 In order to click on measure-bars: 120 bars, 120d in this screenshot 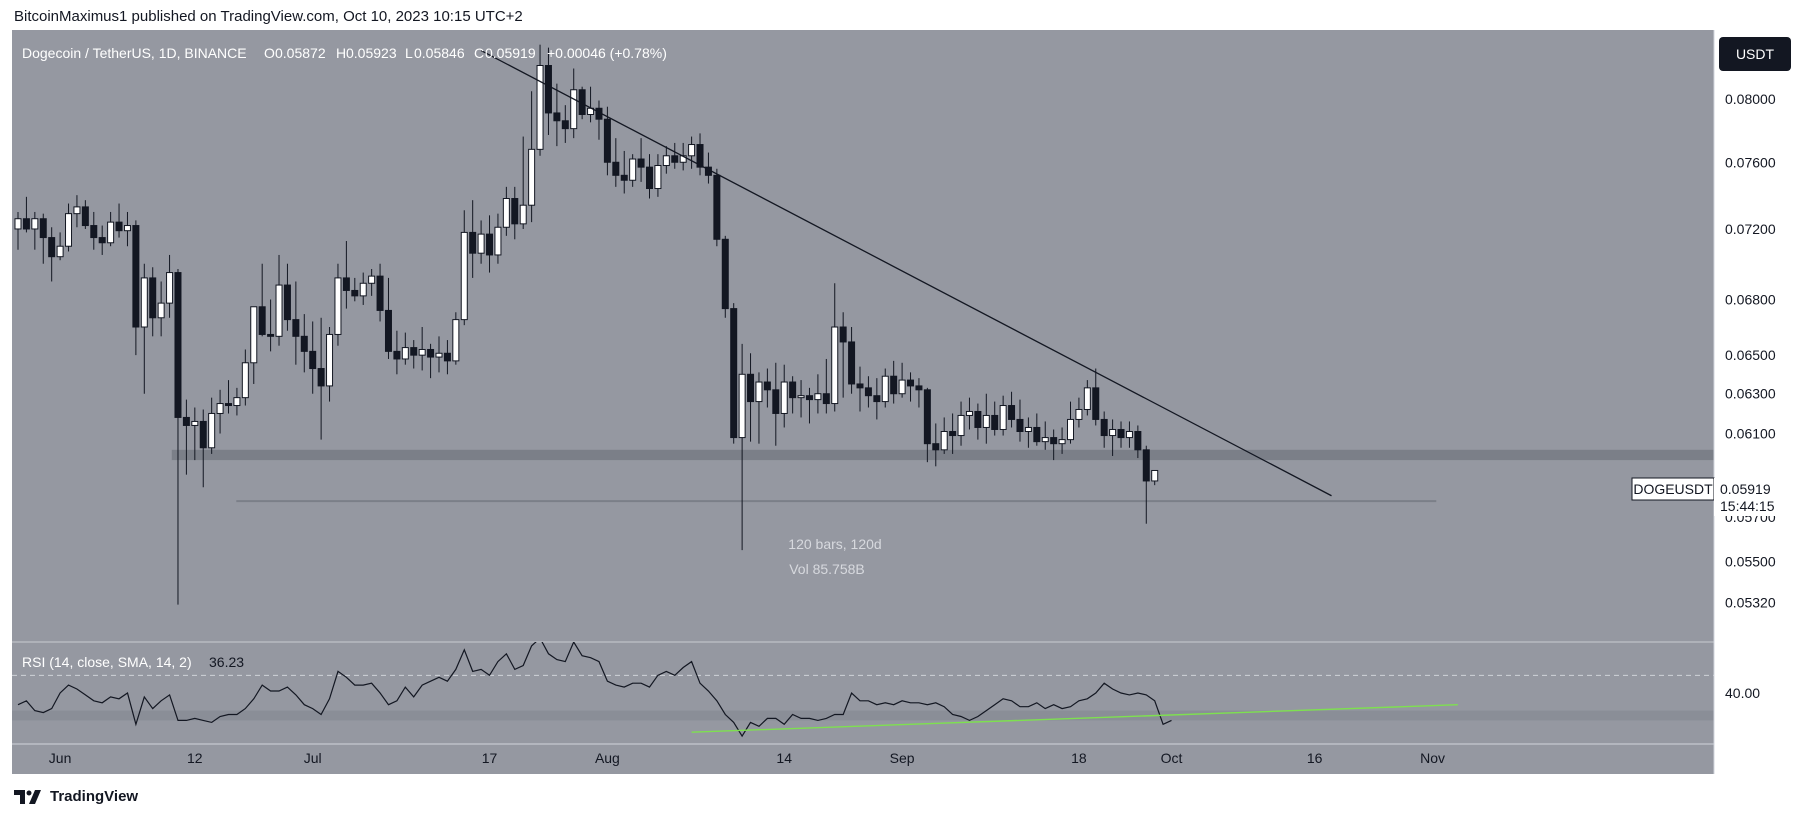, I will do `click(834, 544)`.